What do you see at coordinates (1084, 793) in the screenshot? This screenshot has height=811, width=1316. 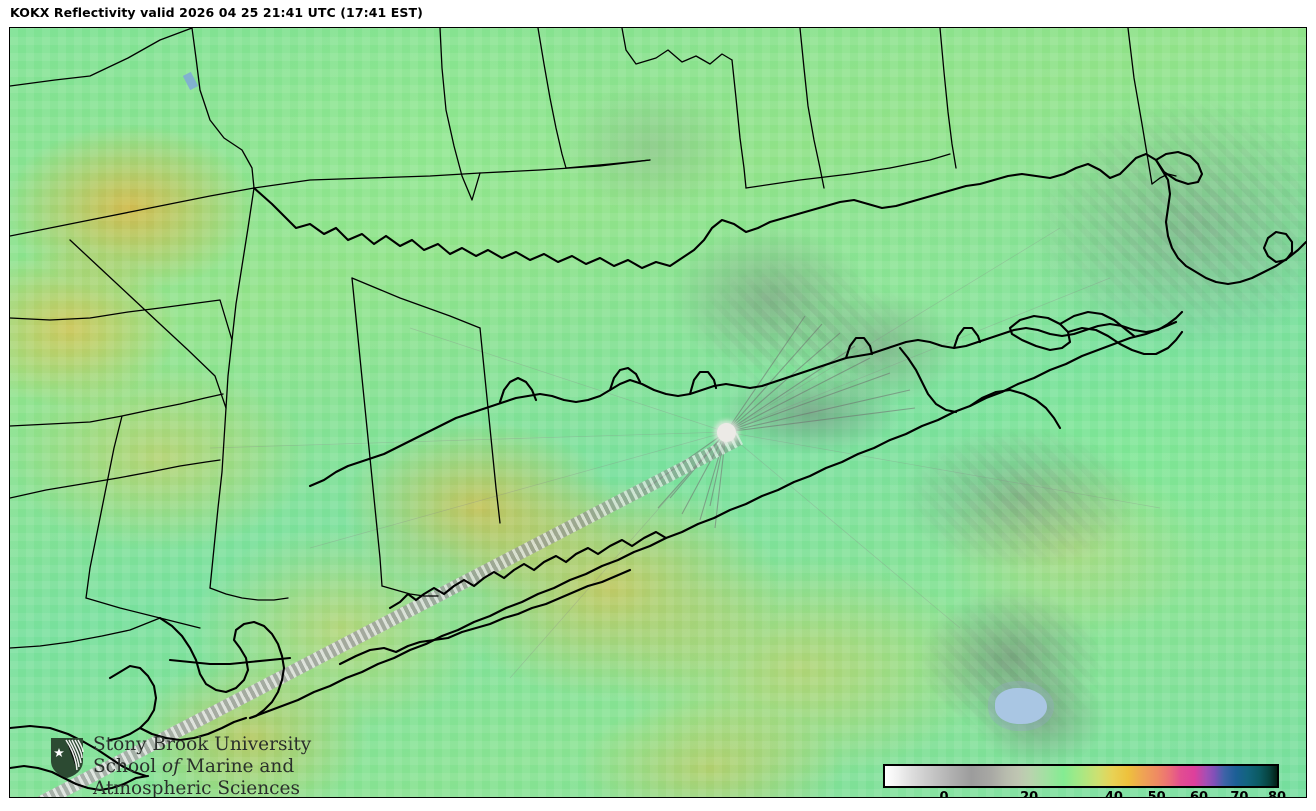 I see `colorbar-tick-labels: 0 20 40 50 60 70 80` at bounding box center [1084, 793].